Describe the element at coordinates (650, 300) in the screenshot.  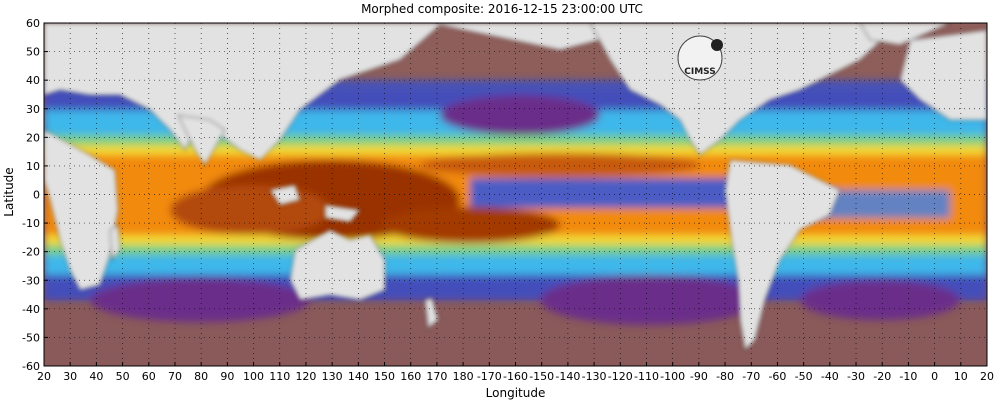
I see `dry-pool-sp` at that location.